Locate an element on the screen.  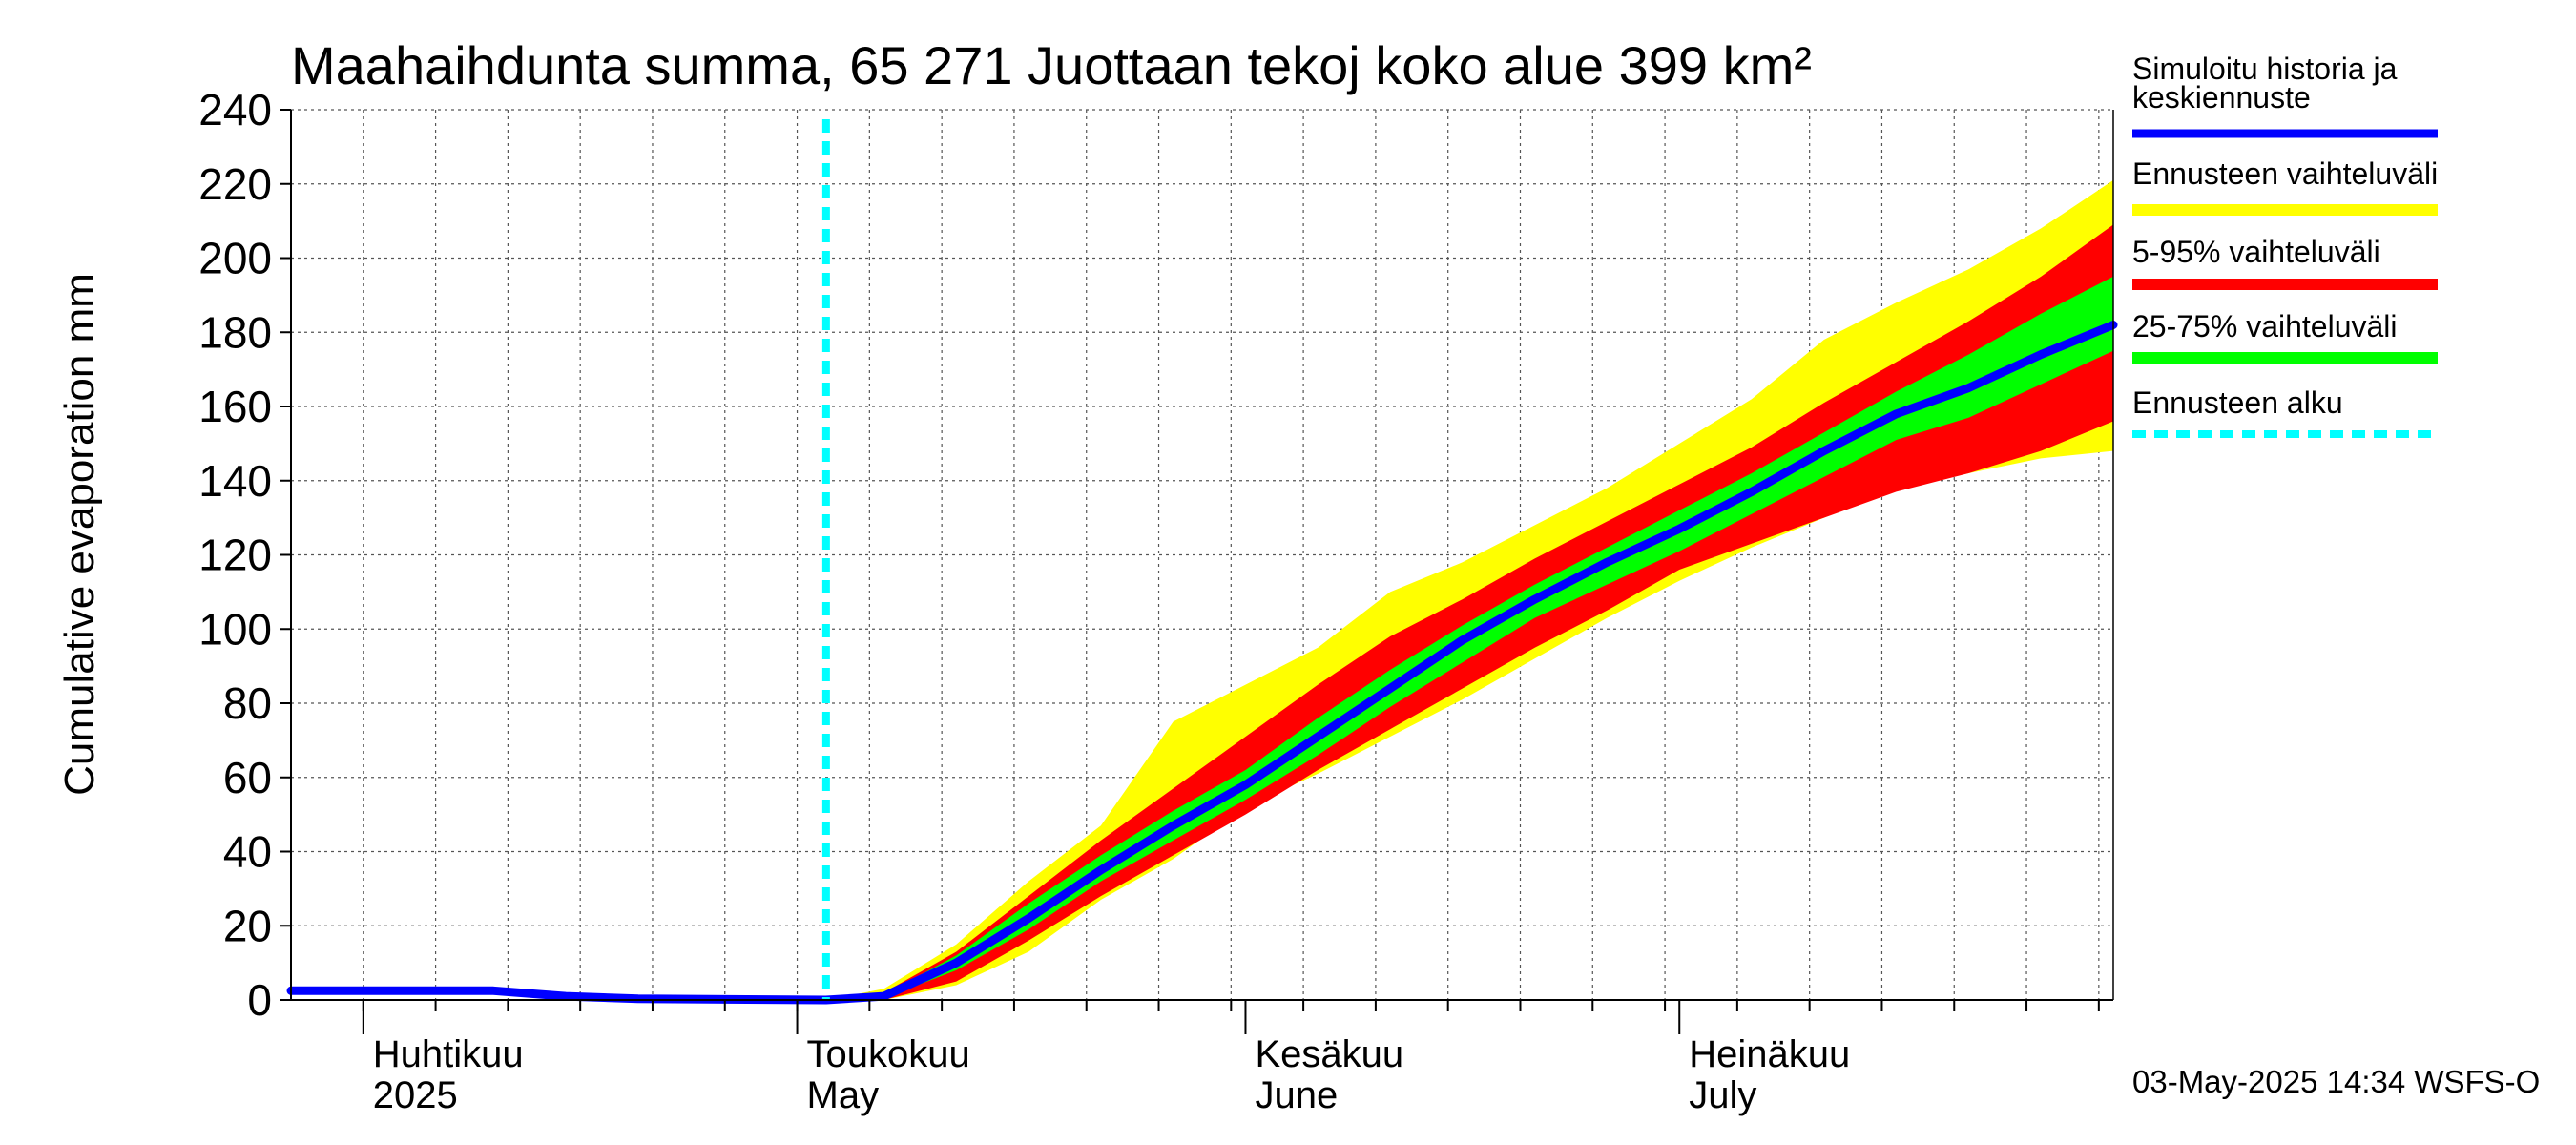
month-label-en: May is located at coordinates (843, 1095).